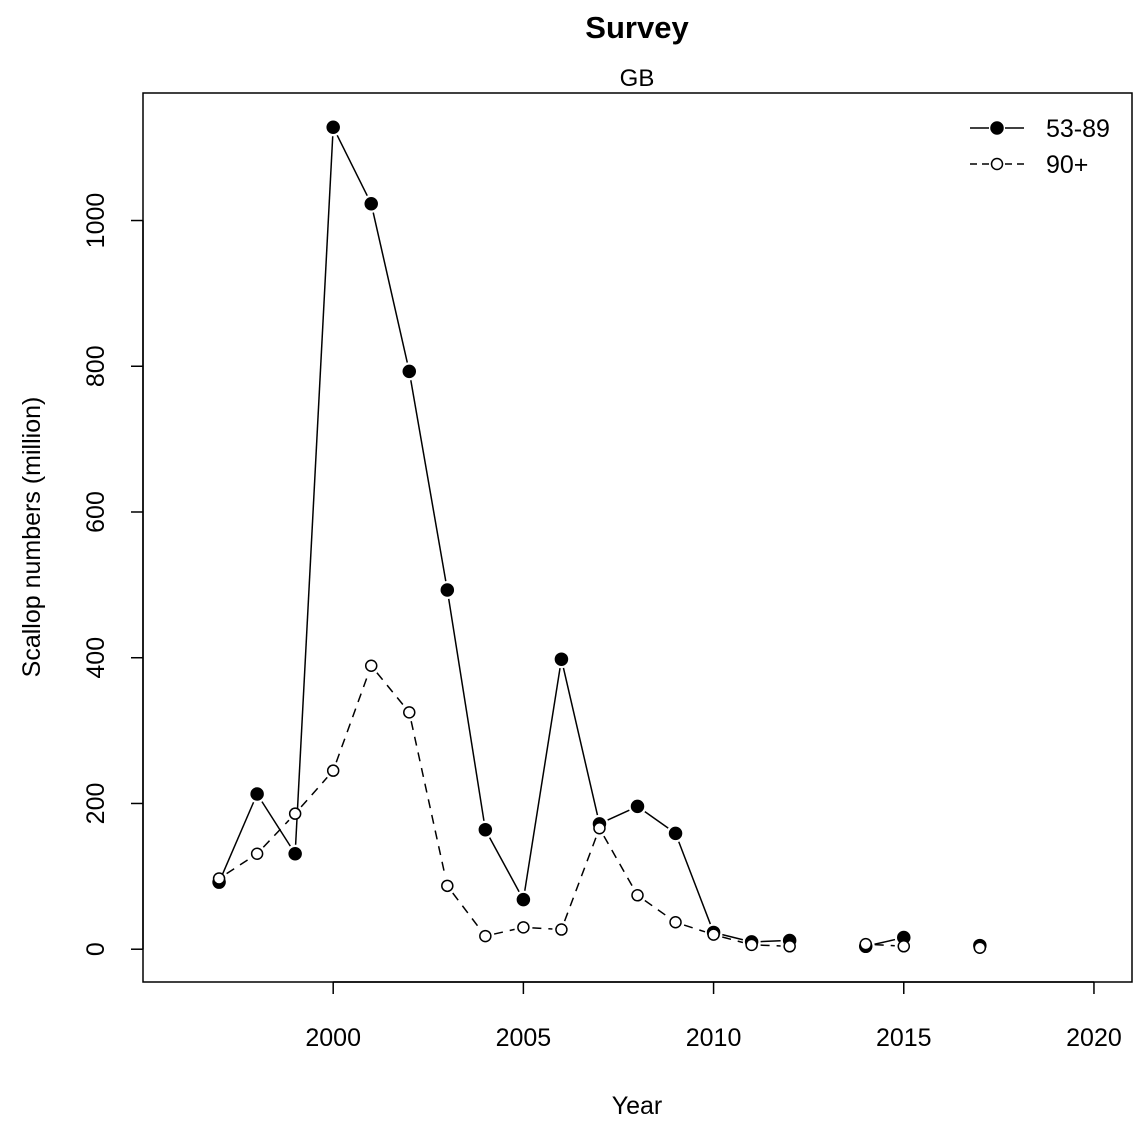 The image size is (1138, 1122). I want to click on y-axis: 0 200 400 600 800 1000, so click(113, 574).